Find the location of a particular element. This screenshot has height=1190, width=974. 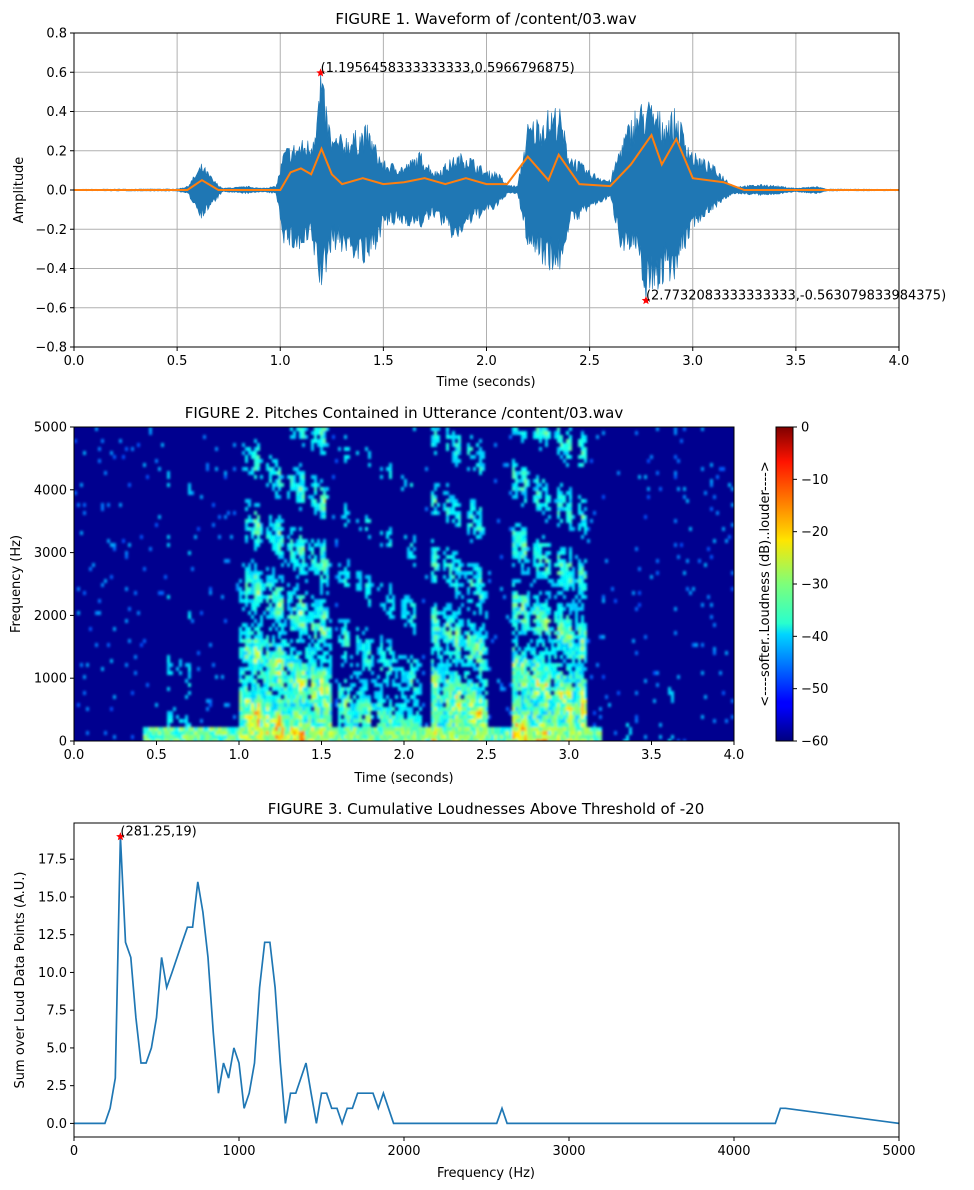

colorbar-label: <----softer..Loudness (dB)..louder----> is located at coordinates (765, 583).